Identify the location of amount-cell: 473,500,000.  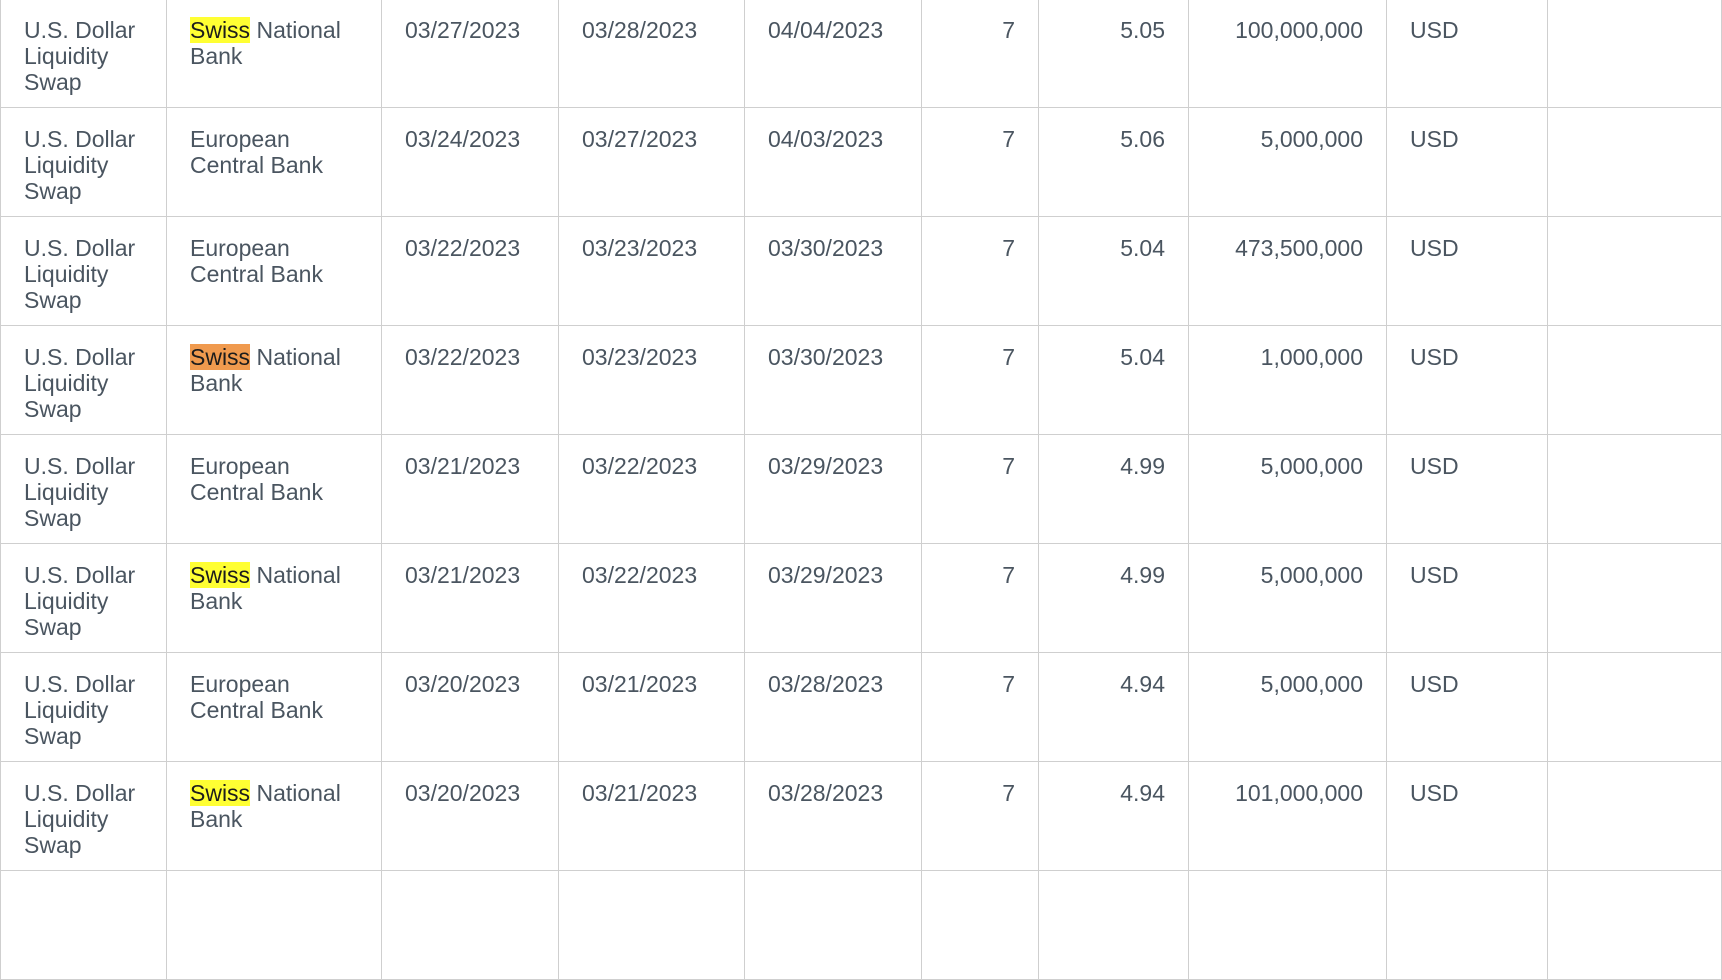
(1287, 271).